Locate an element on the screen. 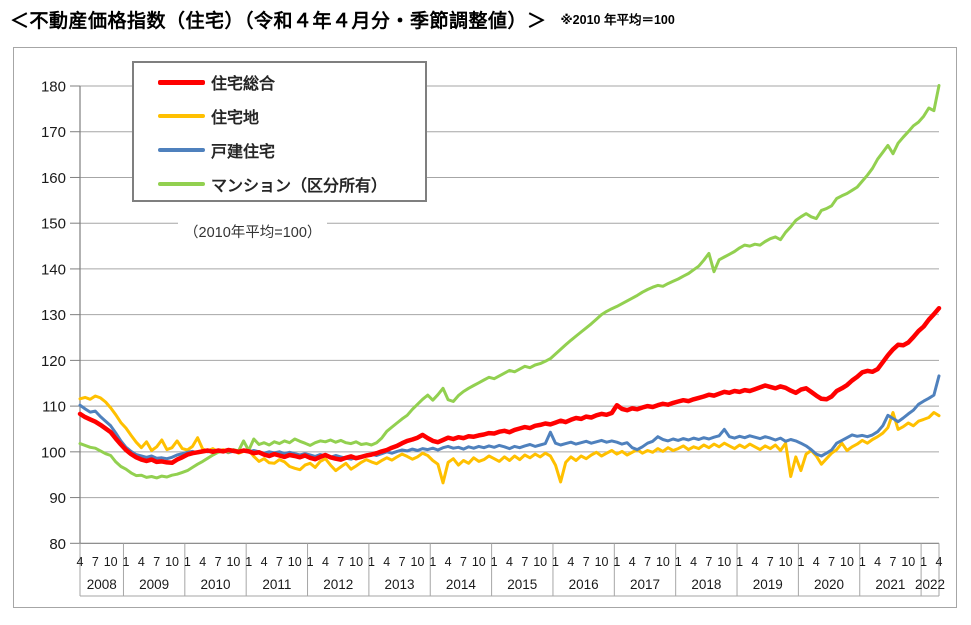 The width and height of the screenshot is (971, 625). x-year-label: 2012 is located at coordinates (338, 584).